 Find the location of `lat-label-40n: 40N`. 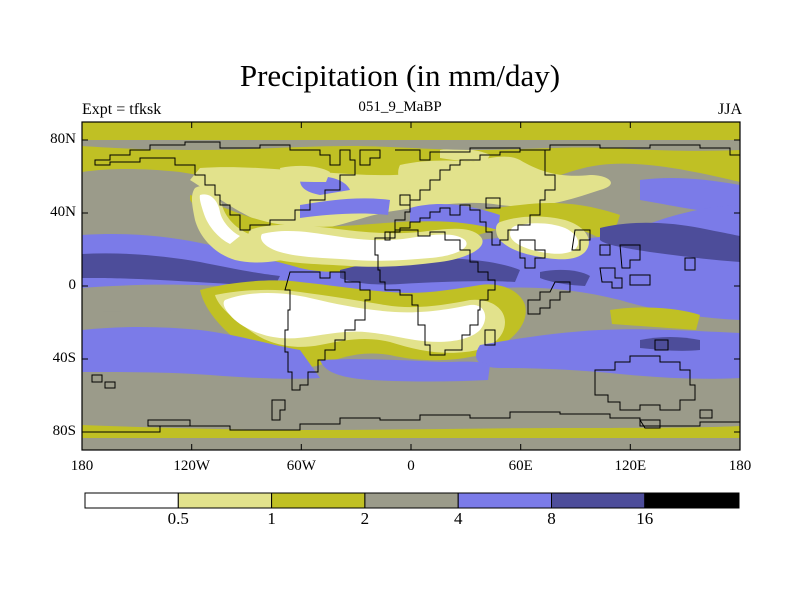

lat-label-40n: 40N is located at coordinates (63, 212).